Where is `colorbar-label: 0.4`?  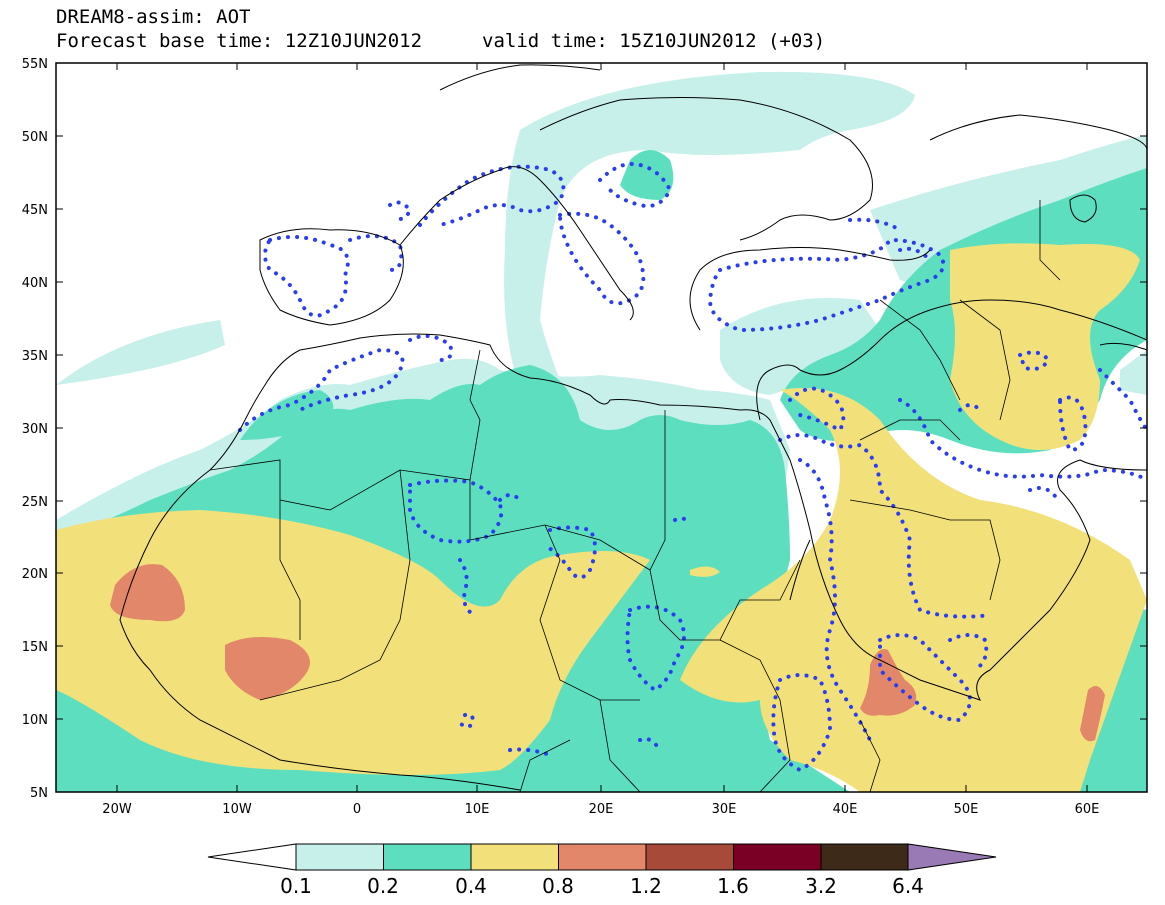 colorbar-label: 0.4 is located at coordinates (471, 886).